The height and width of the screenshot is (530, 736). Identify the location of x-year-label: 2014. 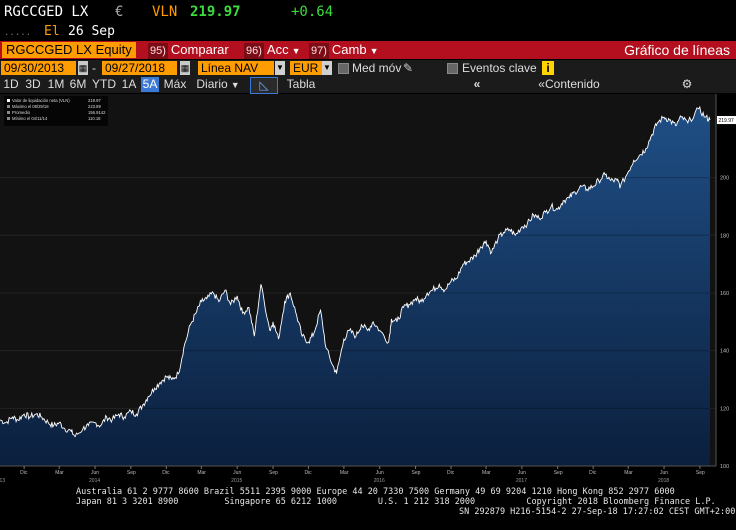
(94, 481).